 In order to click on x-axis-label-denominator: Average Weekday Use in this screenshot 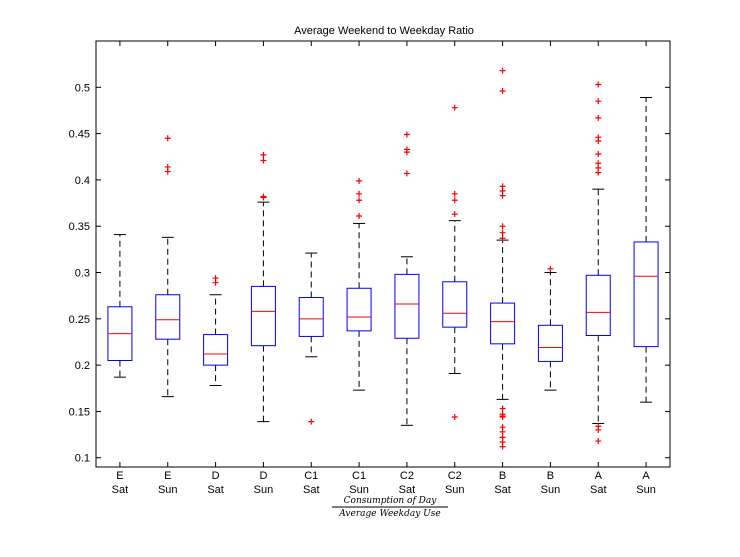, I will do `click(389, 514)`.